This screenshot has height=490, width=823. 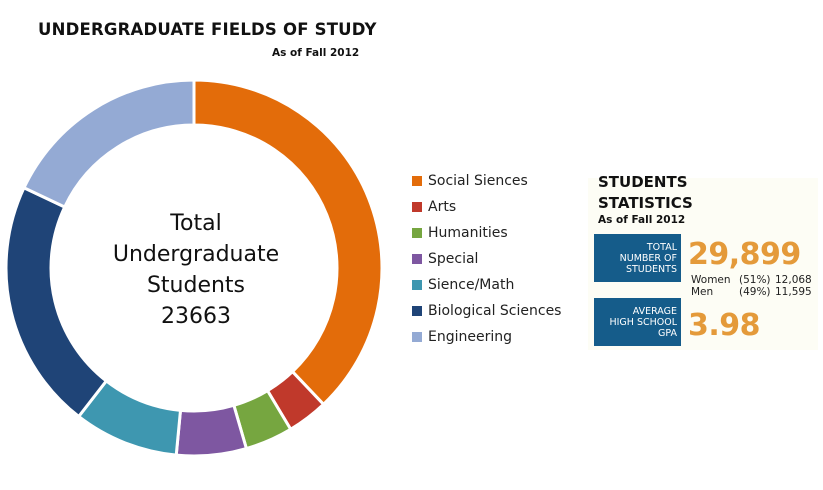 What do you see at coordinates (471, 285) in the screenshot?
I see `legend-label: Sience/Math` at bounding box center [471, 285].